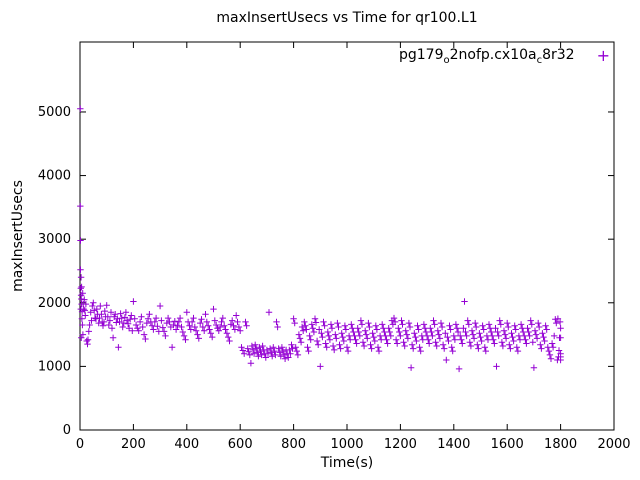  I want to click on x-tick-label: 600, so click(240, 444).